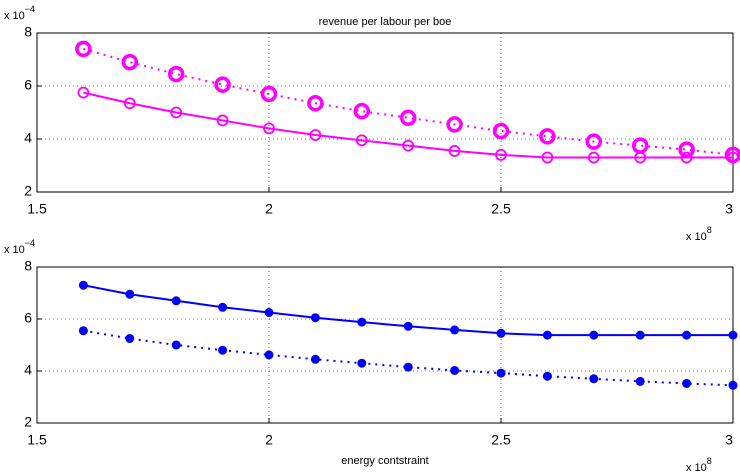 The image size is (740, 475). I want to click on chart-title: revenue per labour per boe, so click(385, 22).